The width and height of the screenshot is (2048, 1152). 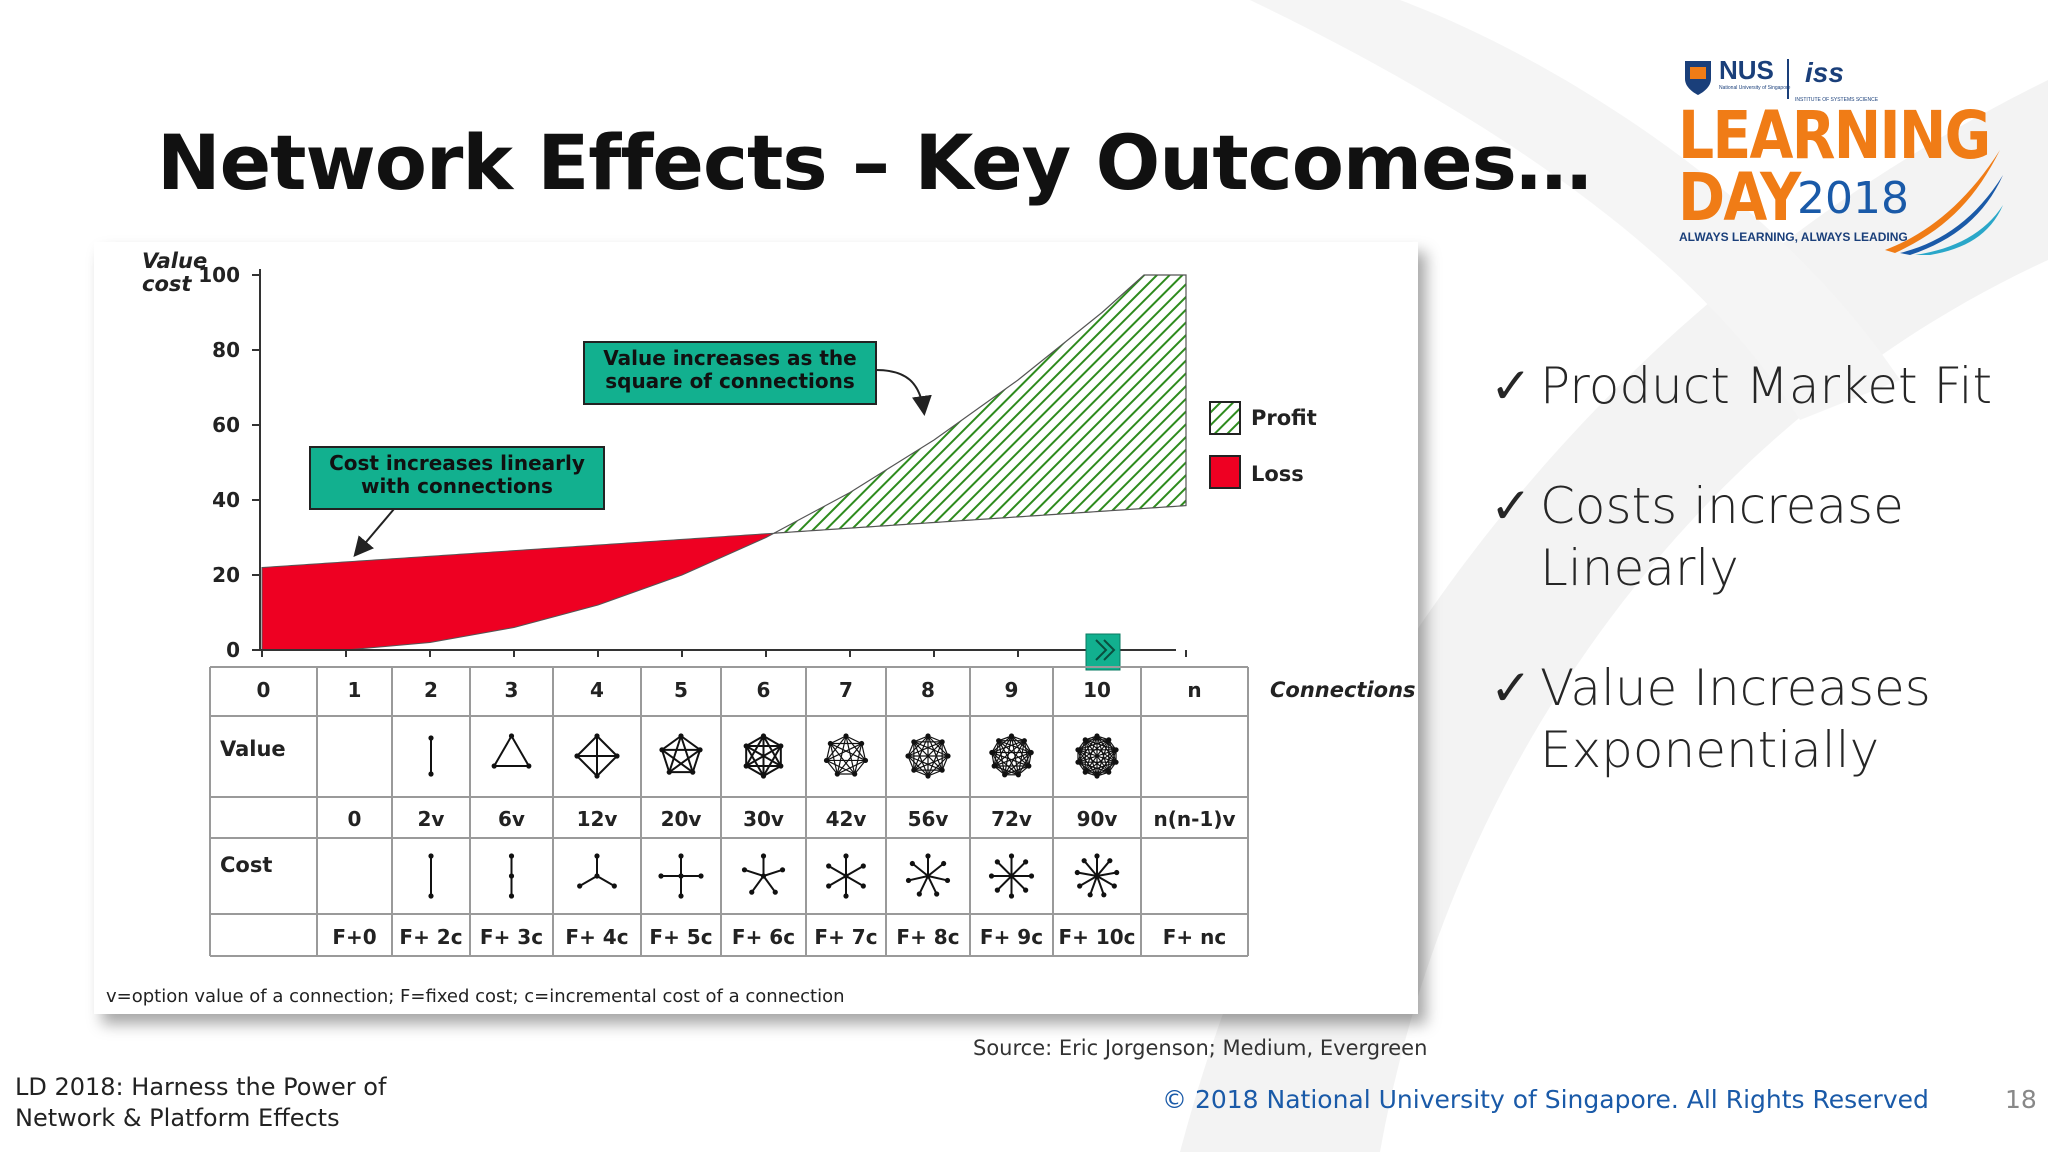 I want to click on swoosh-icon, so click(x=1944, y=202).